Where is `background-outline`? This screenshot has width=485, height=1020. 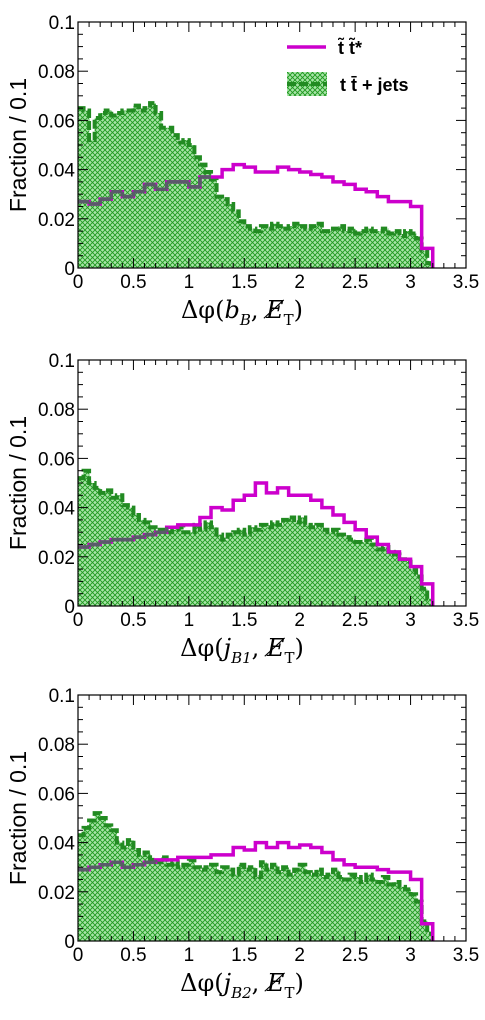
background-outline is located at coordinates (255, 183).